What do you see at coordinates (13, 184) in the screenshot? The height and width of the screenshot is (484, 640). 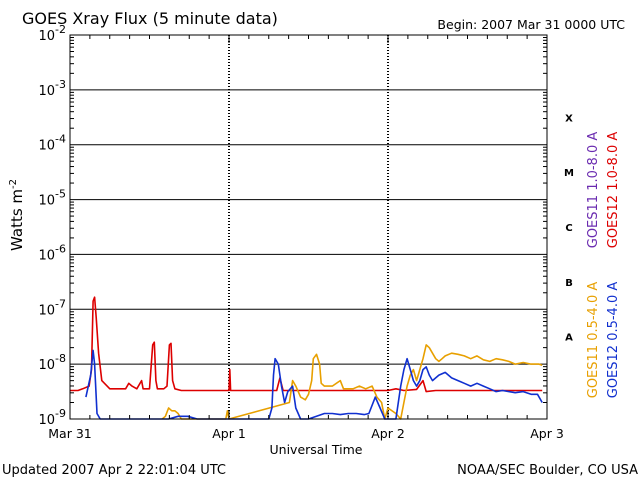 I see `y-axis-label-exponent: -2` at bounding box center [13, 184].